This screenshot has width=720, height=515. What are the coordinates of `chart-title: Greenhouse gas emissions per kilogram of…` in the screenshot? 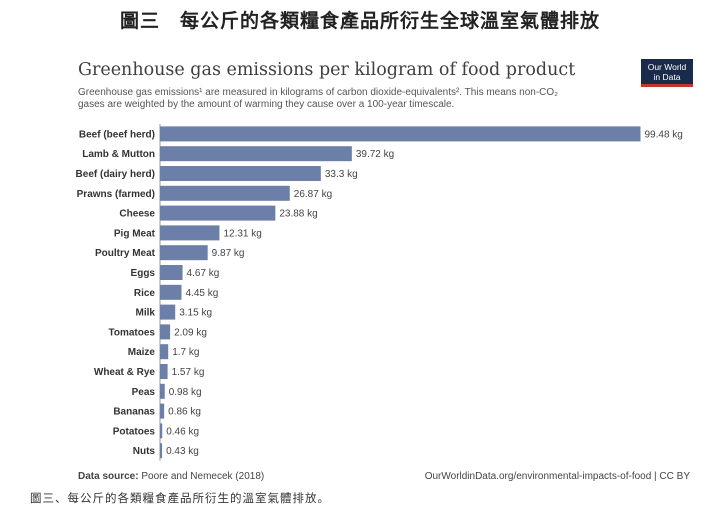 It's located at (327, 70).